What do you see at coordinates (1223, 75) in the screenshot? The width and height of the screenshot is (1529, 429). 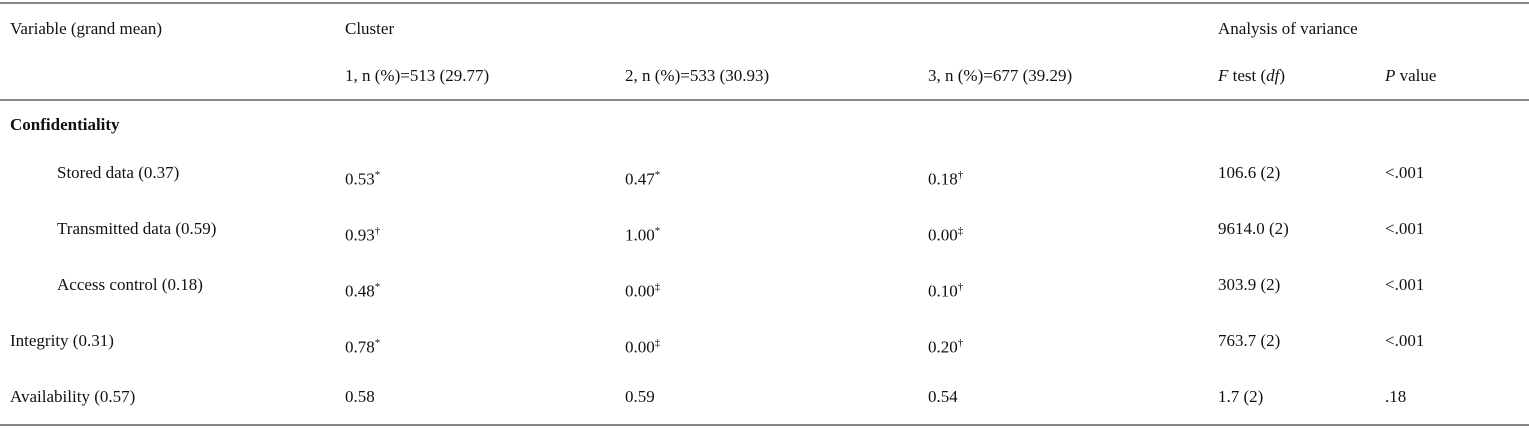 I see `header-text: F` at bounding box center [1223, 75].